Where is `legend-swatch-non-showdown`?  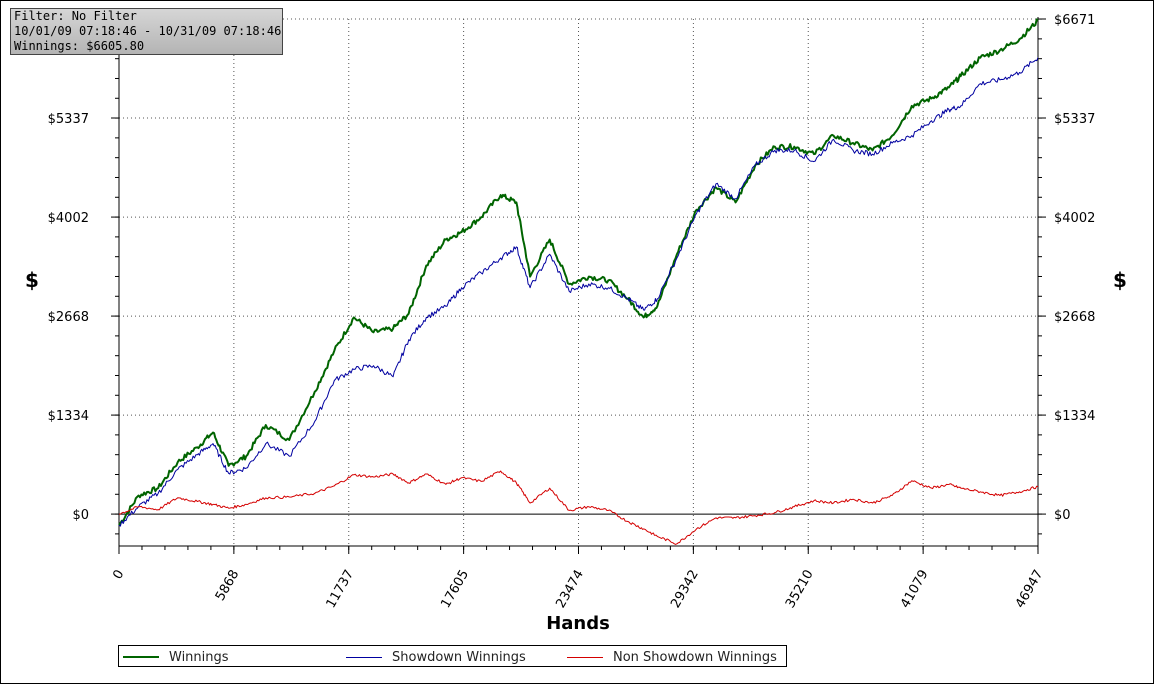
legend-swatch-non-showdown is located at coordinates (585, 657).